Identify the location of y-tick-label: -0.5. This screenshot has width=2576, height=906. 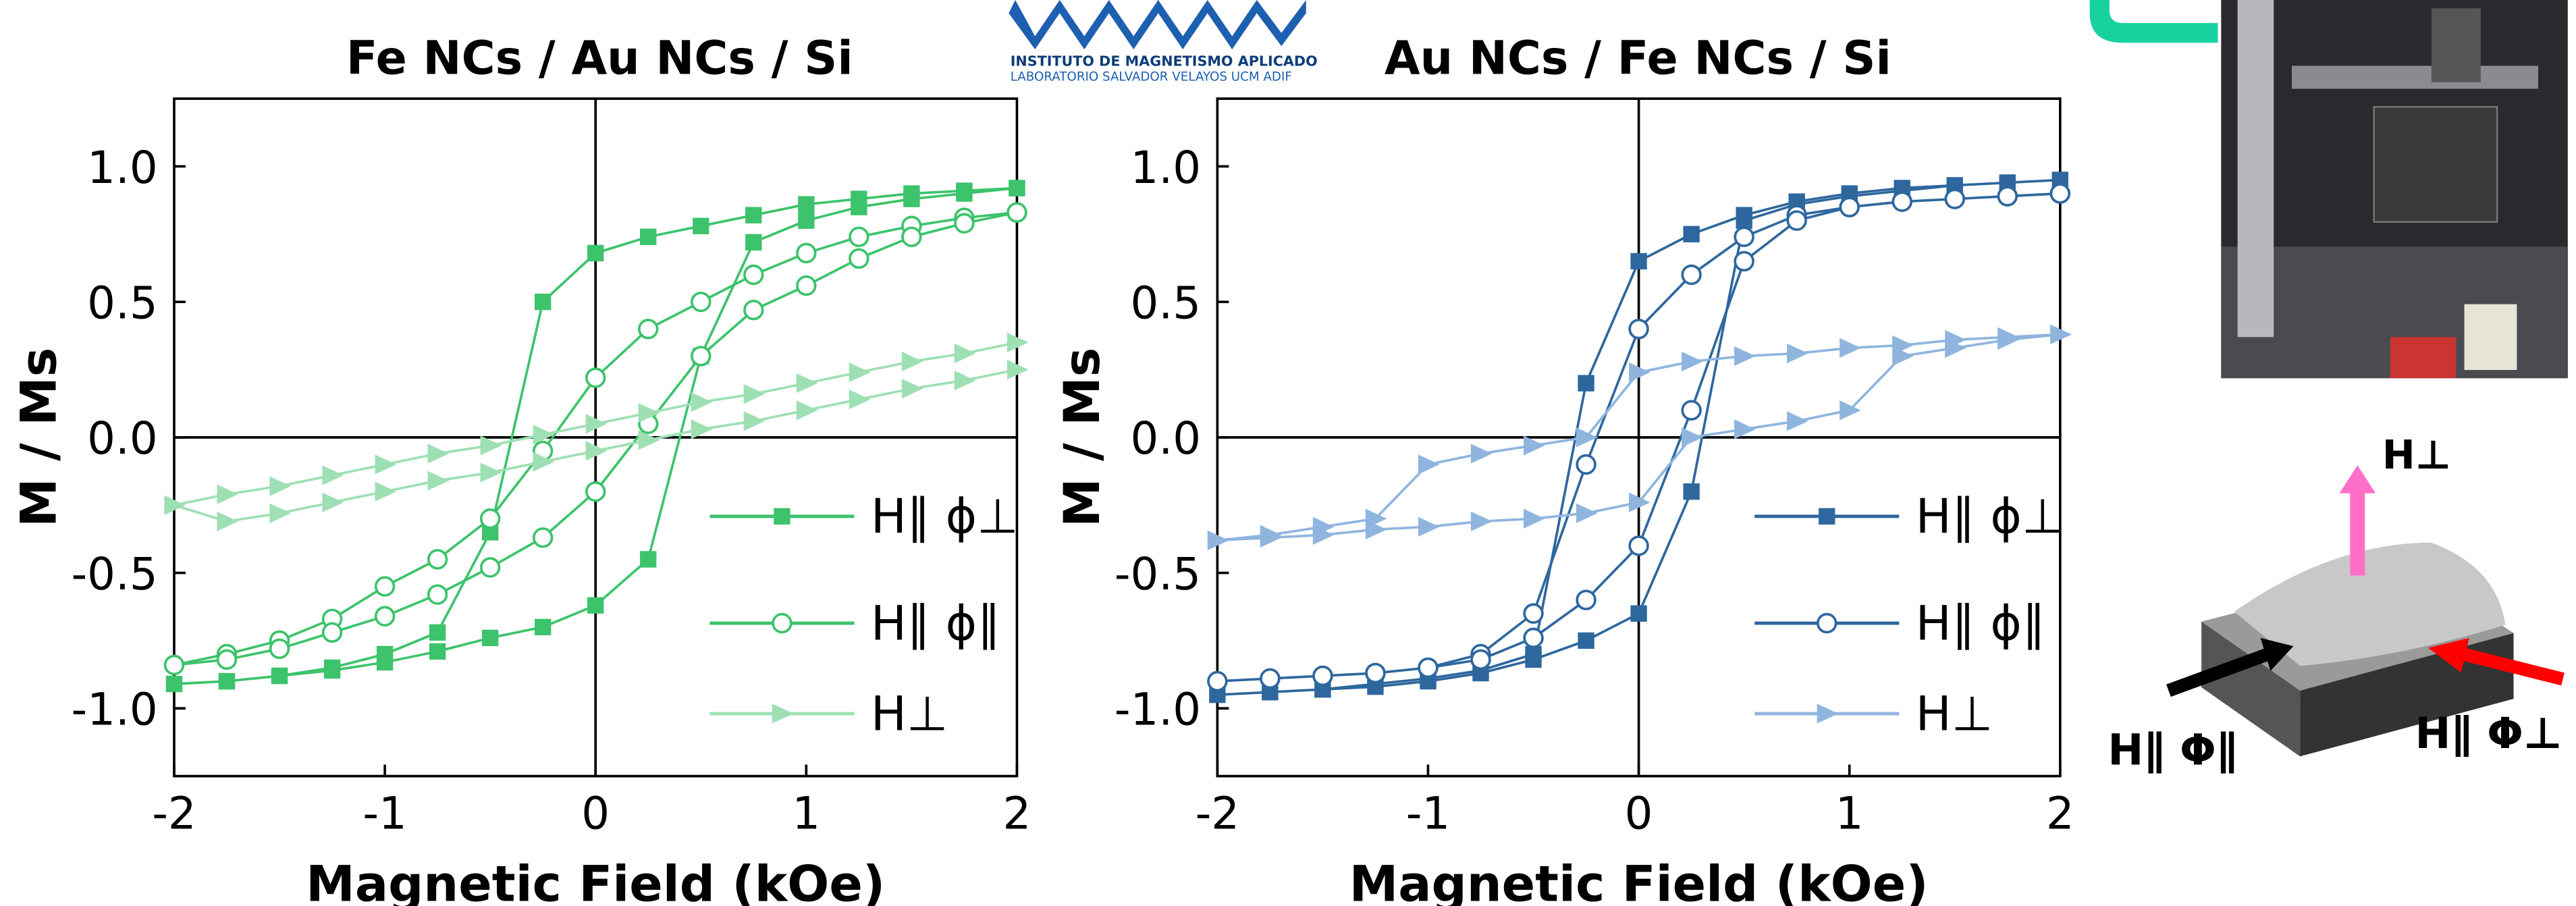
(114, 574).